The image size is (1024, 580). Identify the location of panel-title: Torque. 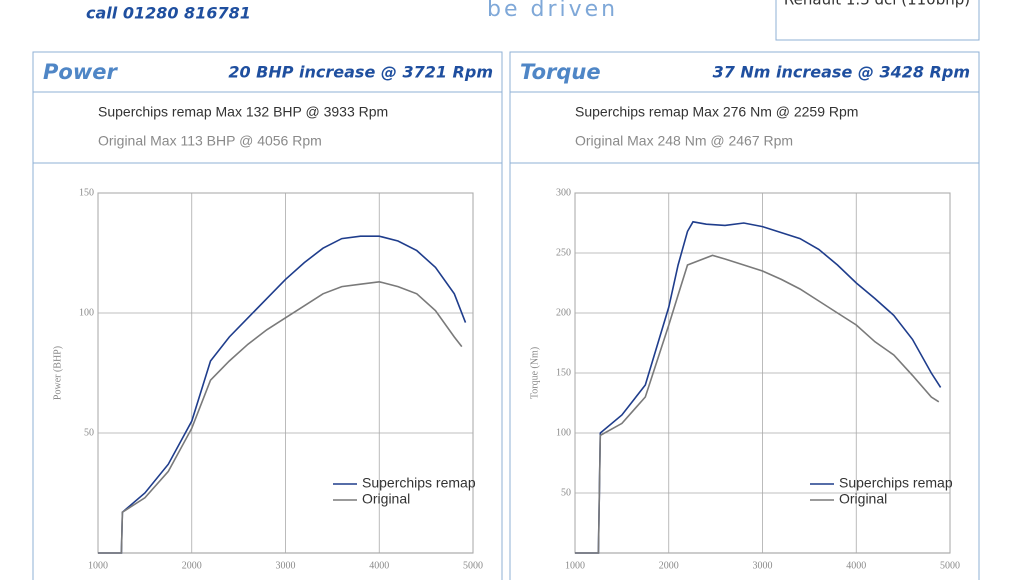
(560, 72).